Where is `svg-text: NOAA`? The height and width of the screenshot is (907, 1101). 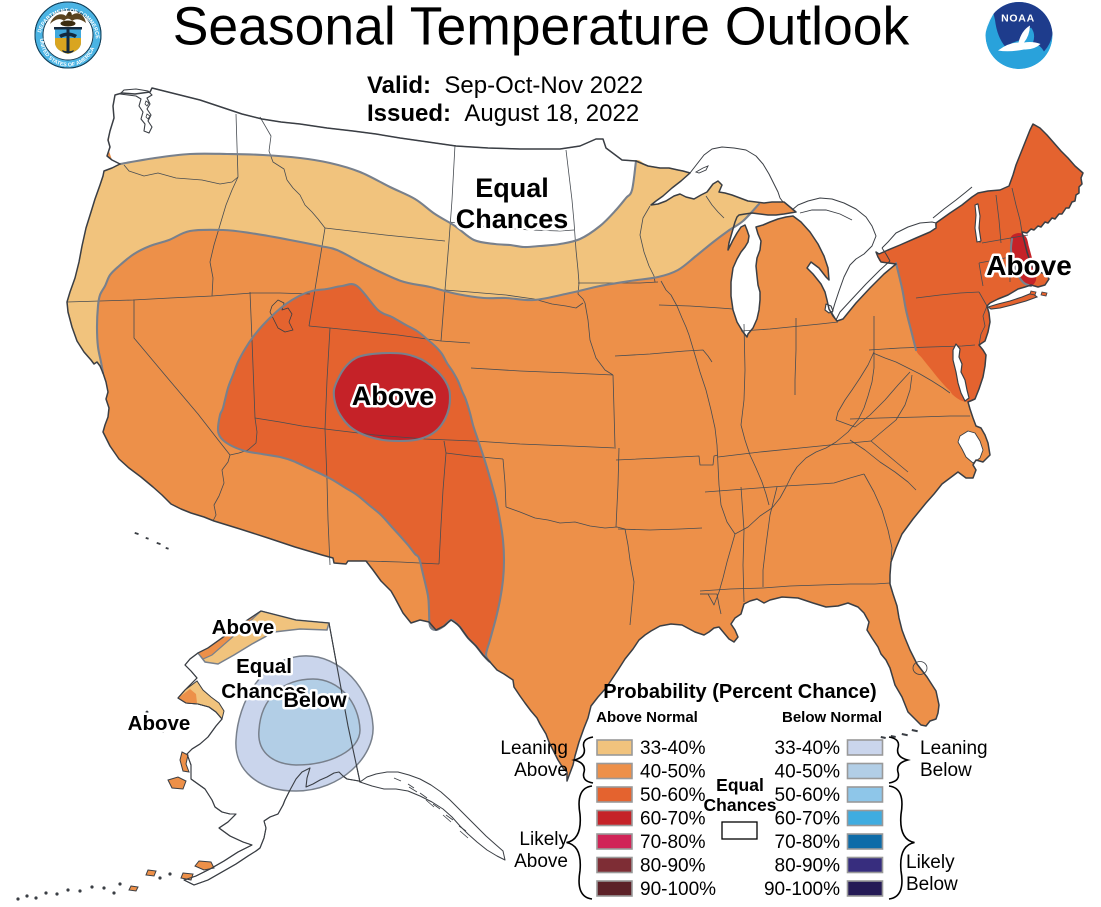 svg-text: NOAA is located at coordinates (1018, 19).